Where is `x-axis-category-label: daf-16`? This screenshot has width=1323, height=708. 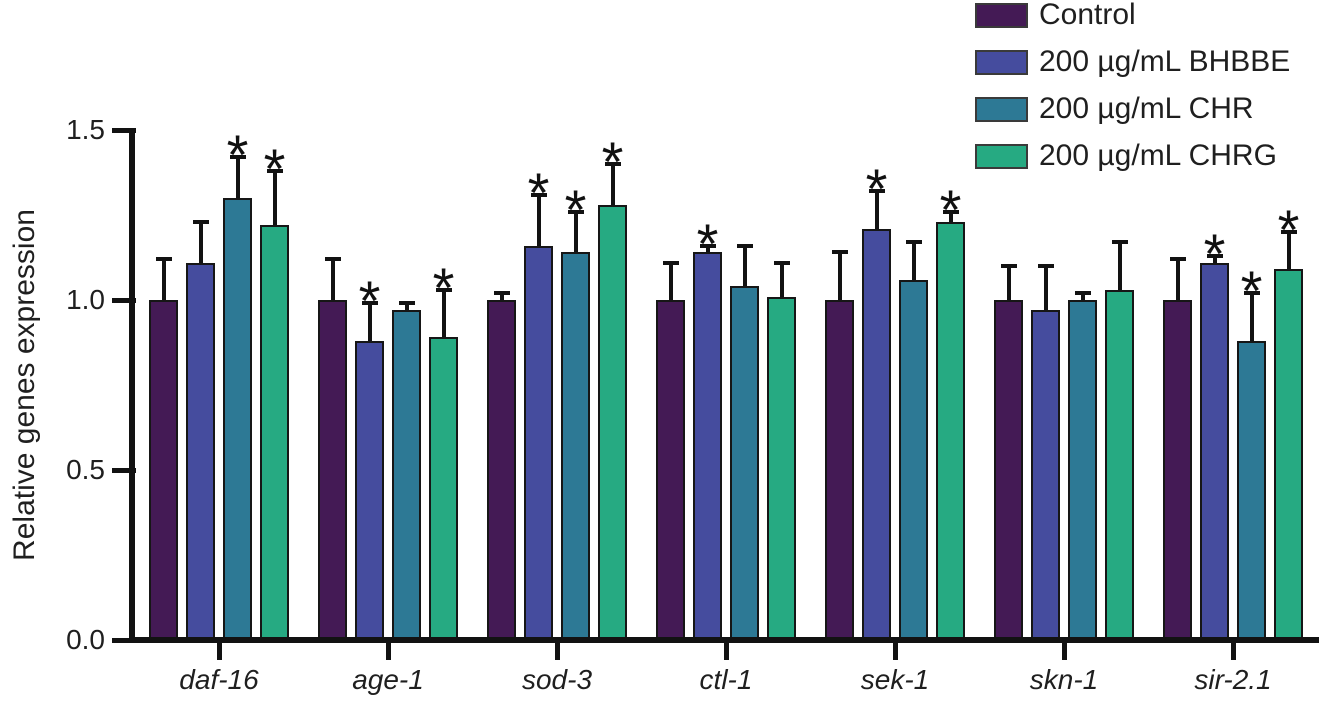
x-axis-category-label: daf-16 is located at coordinates (219, 679).